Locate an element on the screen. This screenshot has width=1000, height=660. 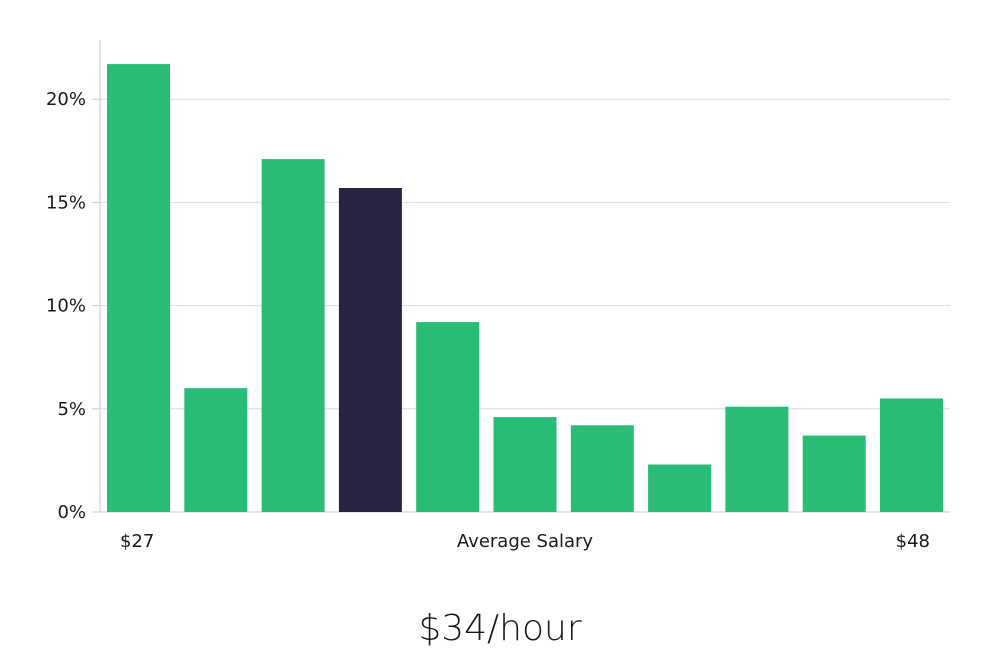
x-max-label: $48 is located at coordinates (913, 541).